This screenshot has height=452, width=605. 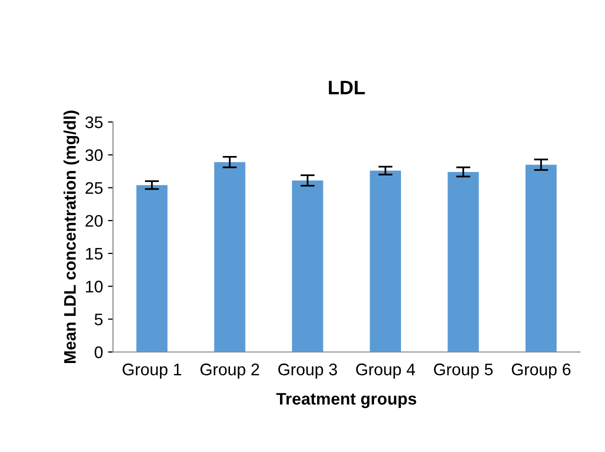 I want to click on x-tick-label: Group 2, so click(x=230, y=371).